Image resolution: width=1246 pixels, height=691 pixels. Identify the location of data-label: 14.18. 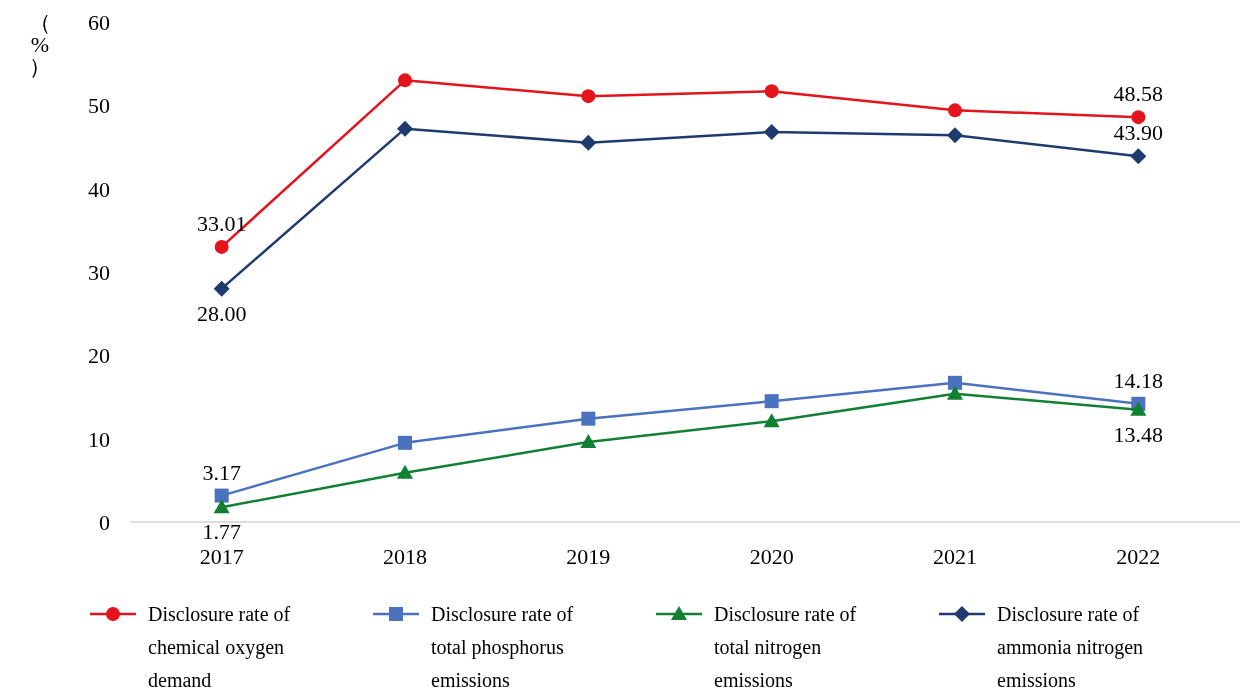
(1138, 380).